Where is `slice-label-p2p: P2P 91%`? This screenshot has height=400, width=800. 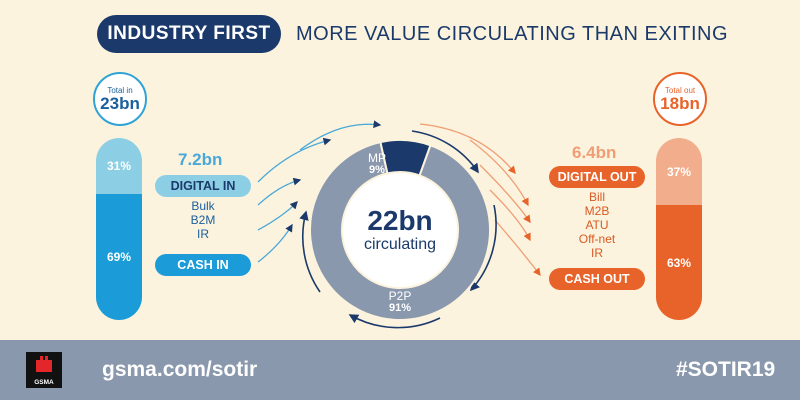
slice-label-p2p: P2P 91% is located at coordinates (400, 302).